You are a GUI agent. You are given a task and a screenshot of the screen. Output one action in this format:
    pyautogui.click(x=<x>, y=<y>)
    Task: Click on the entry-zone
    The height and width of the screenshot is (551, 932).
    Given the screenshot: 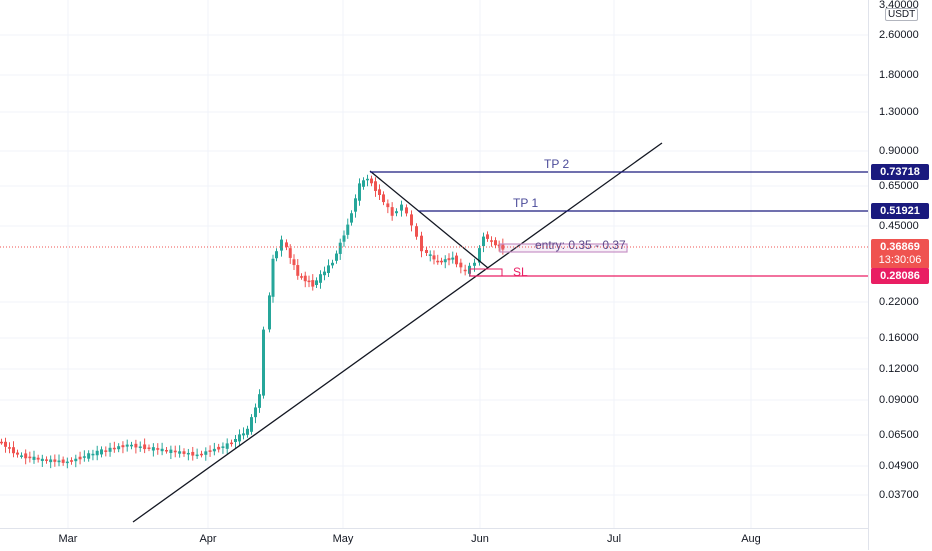 What is the action you would take?
    pyautogui.click(x=563, y=248)
    